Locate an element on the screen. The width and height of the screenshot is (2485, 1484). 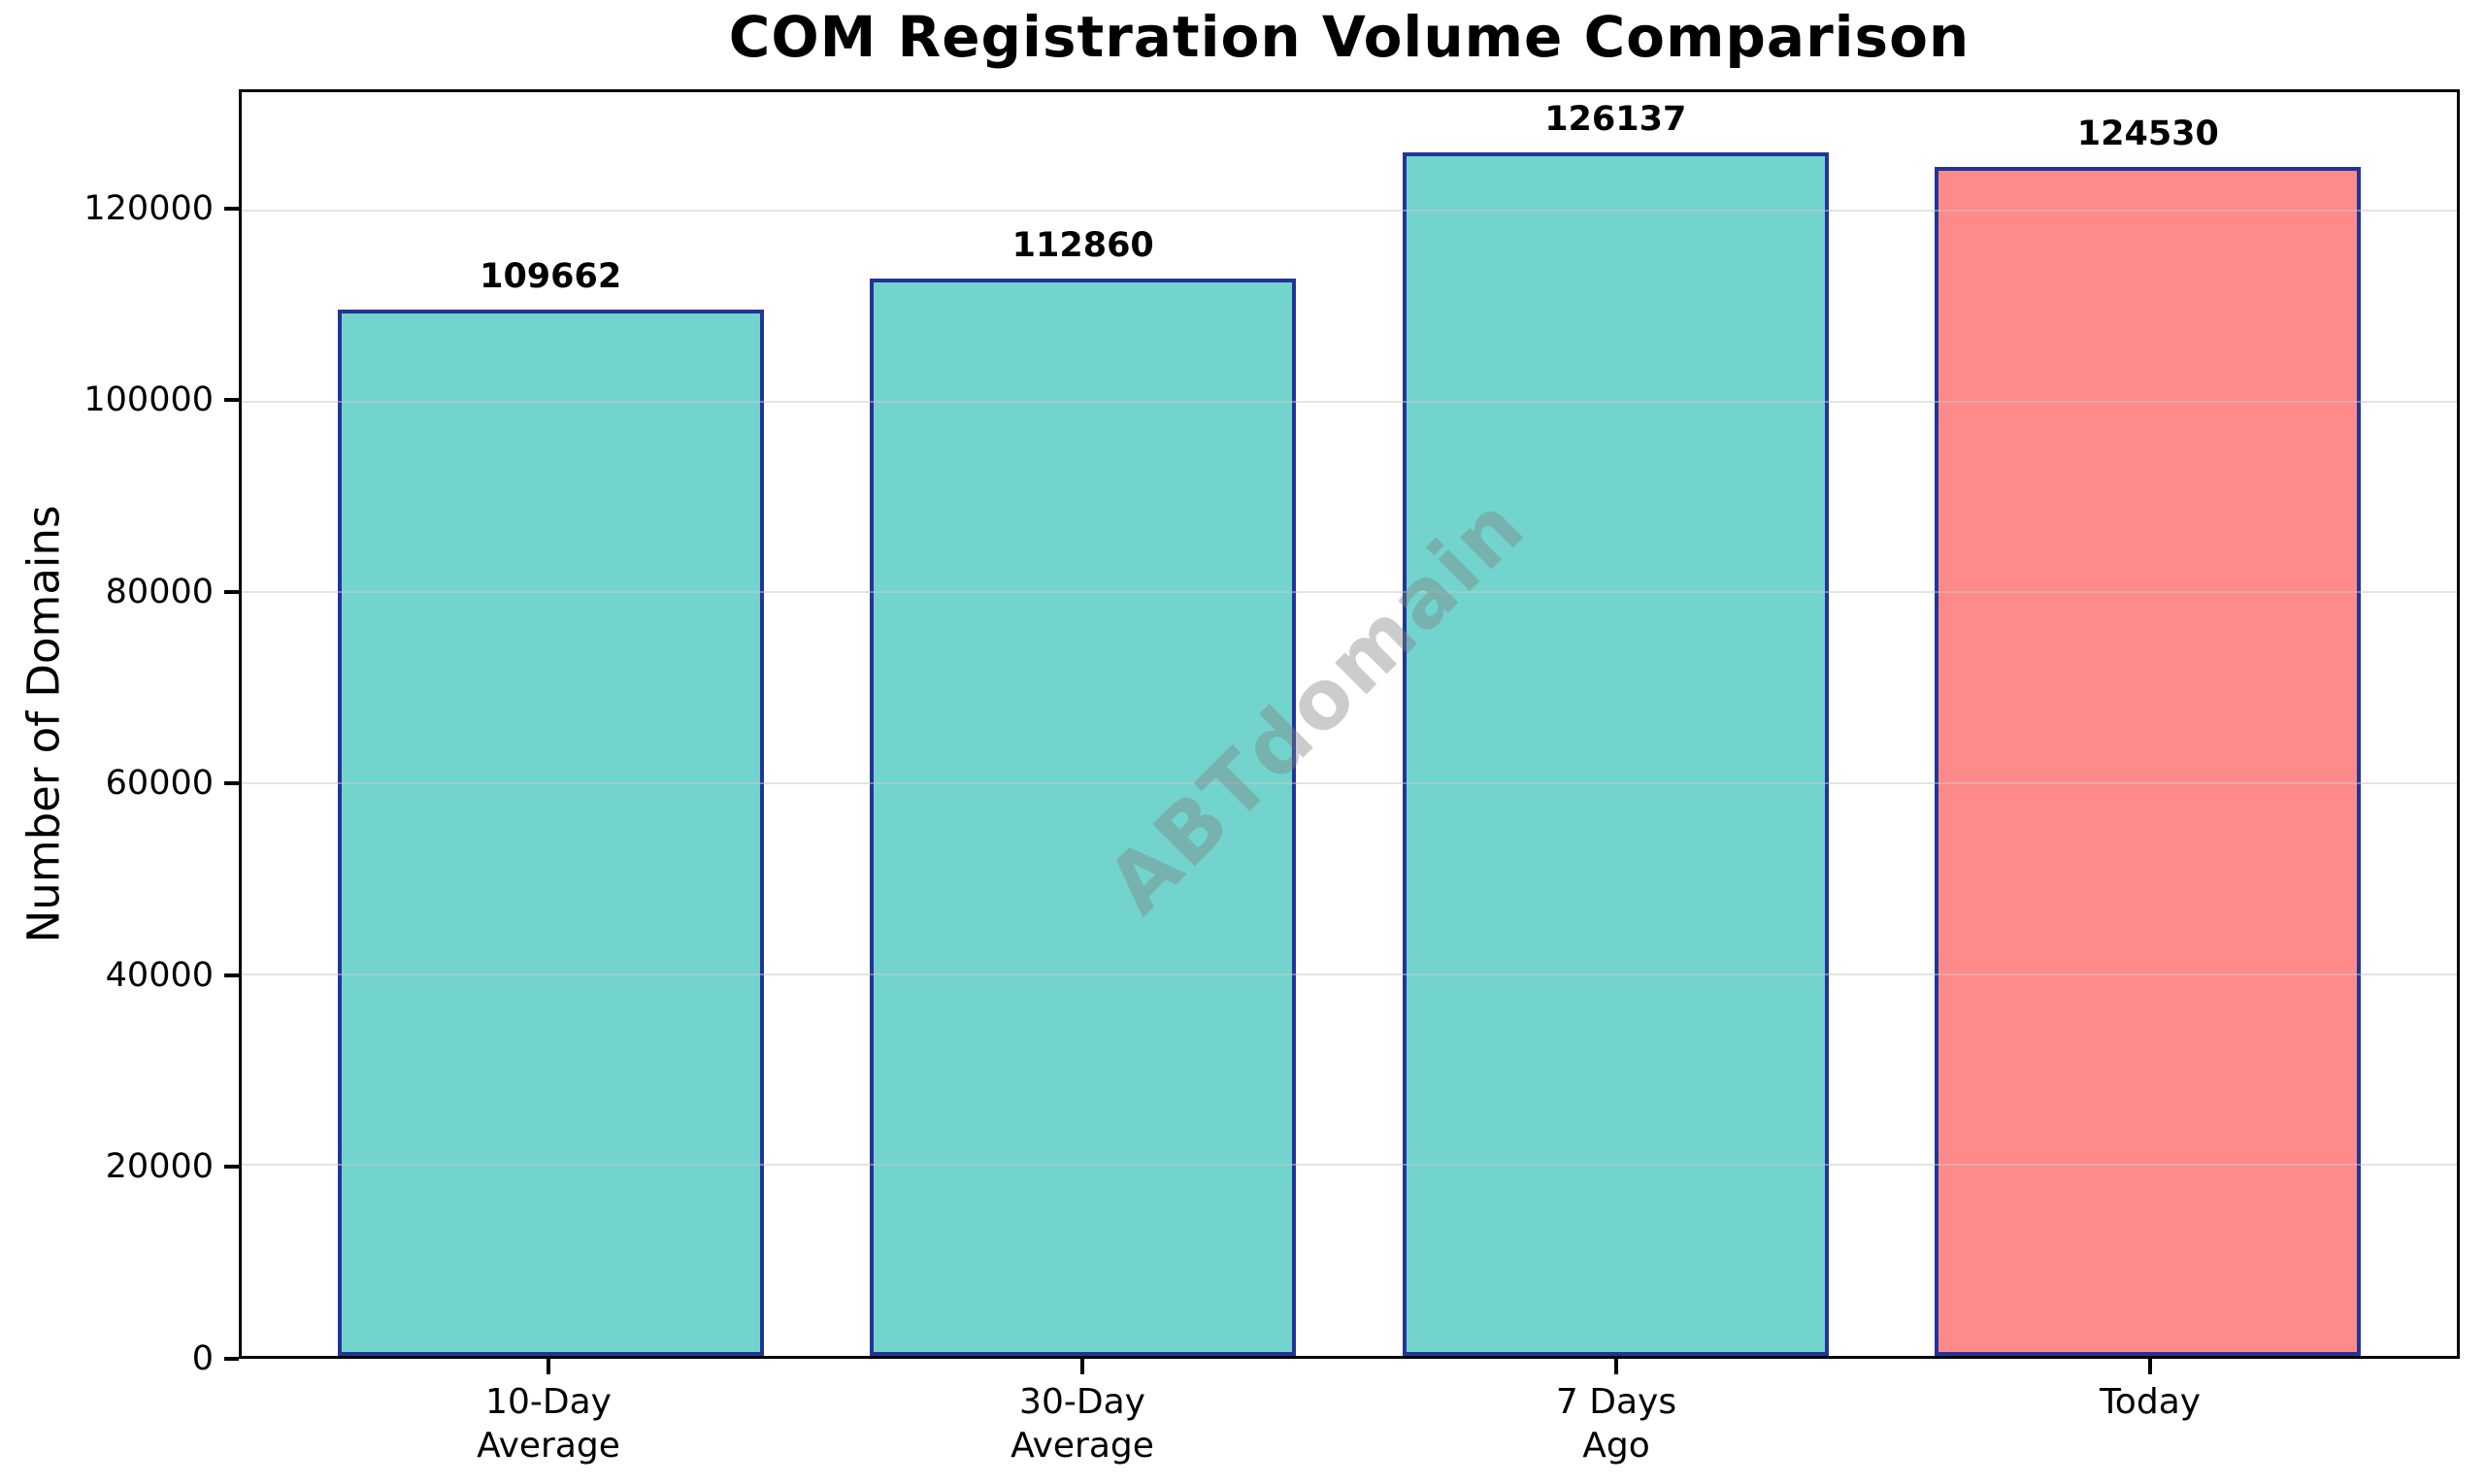
x-tick-label: 10-Day Average is located at coordinates (549, 1424).